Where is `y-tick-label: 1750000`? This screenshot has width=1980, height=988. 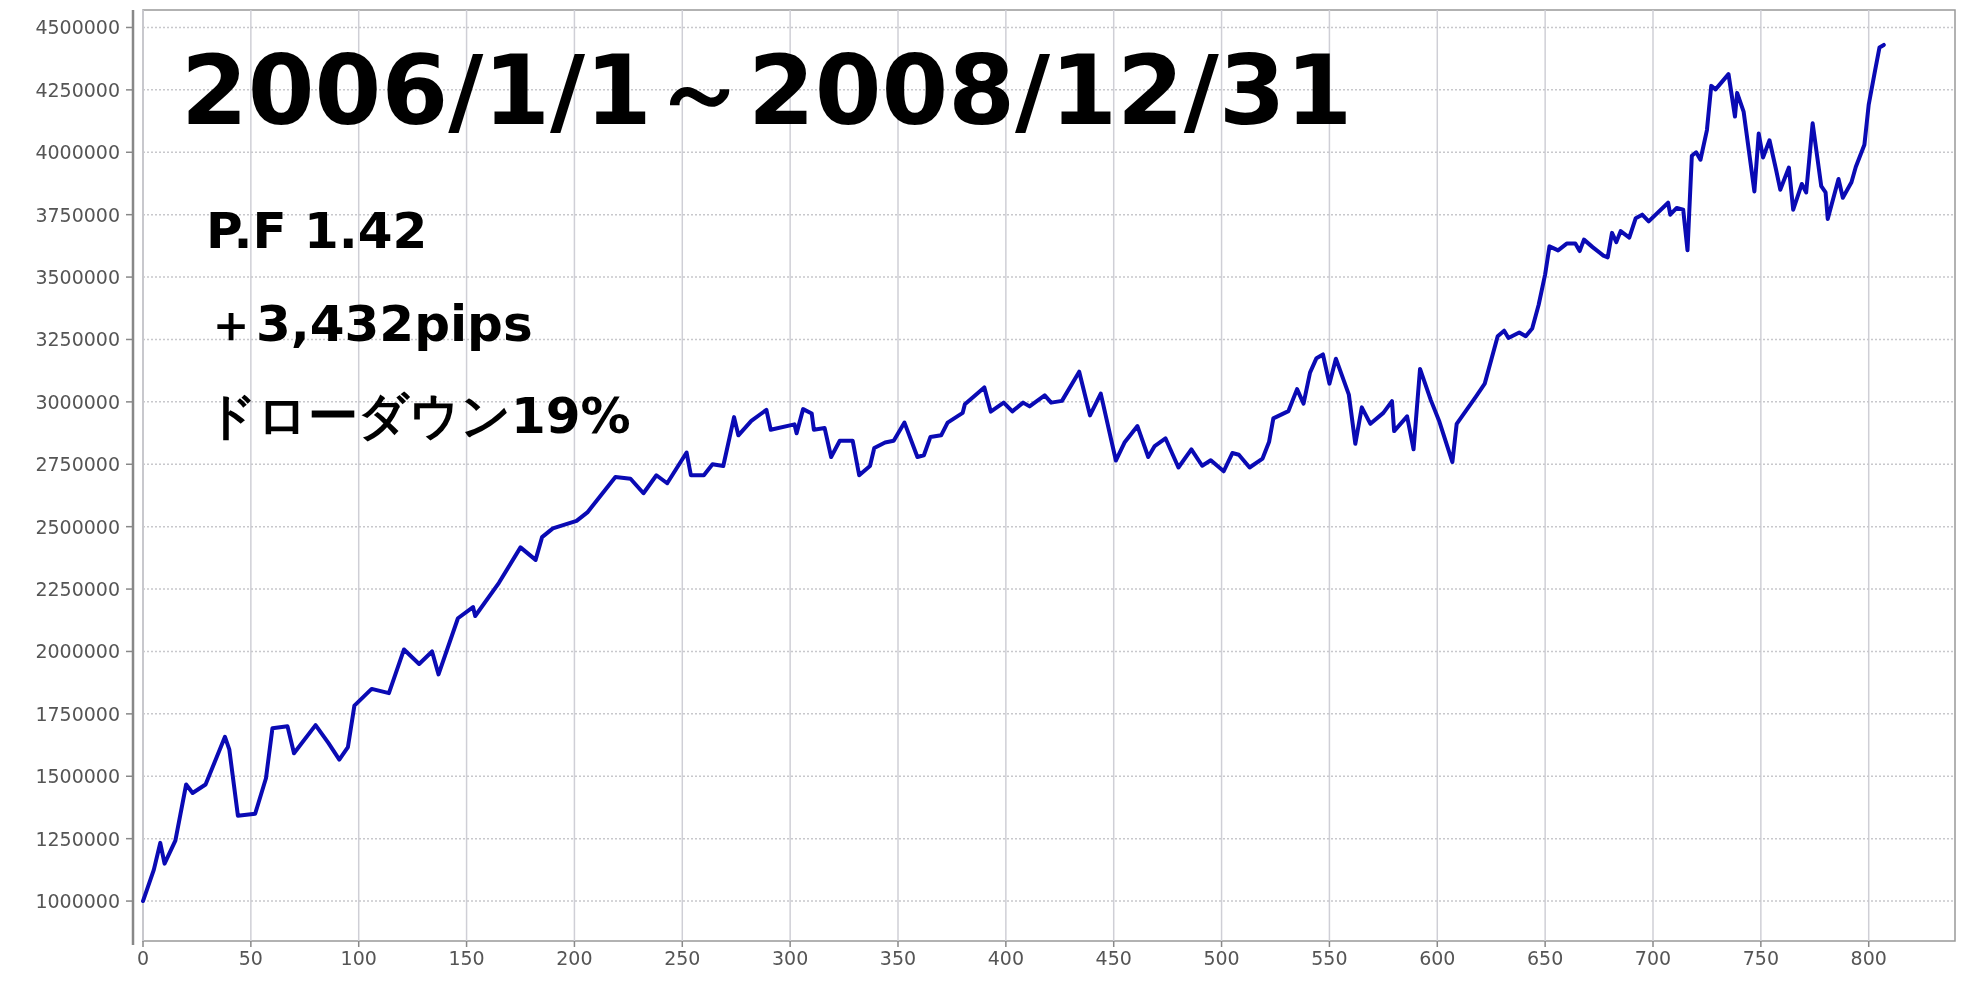 y-tick-label: 1750000 is located at coordinates (77, 713).